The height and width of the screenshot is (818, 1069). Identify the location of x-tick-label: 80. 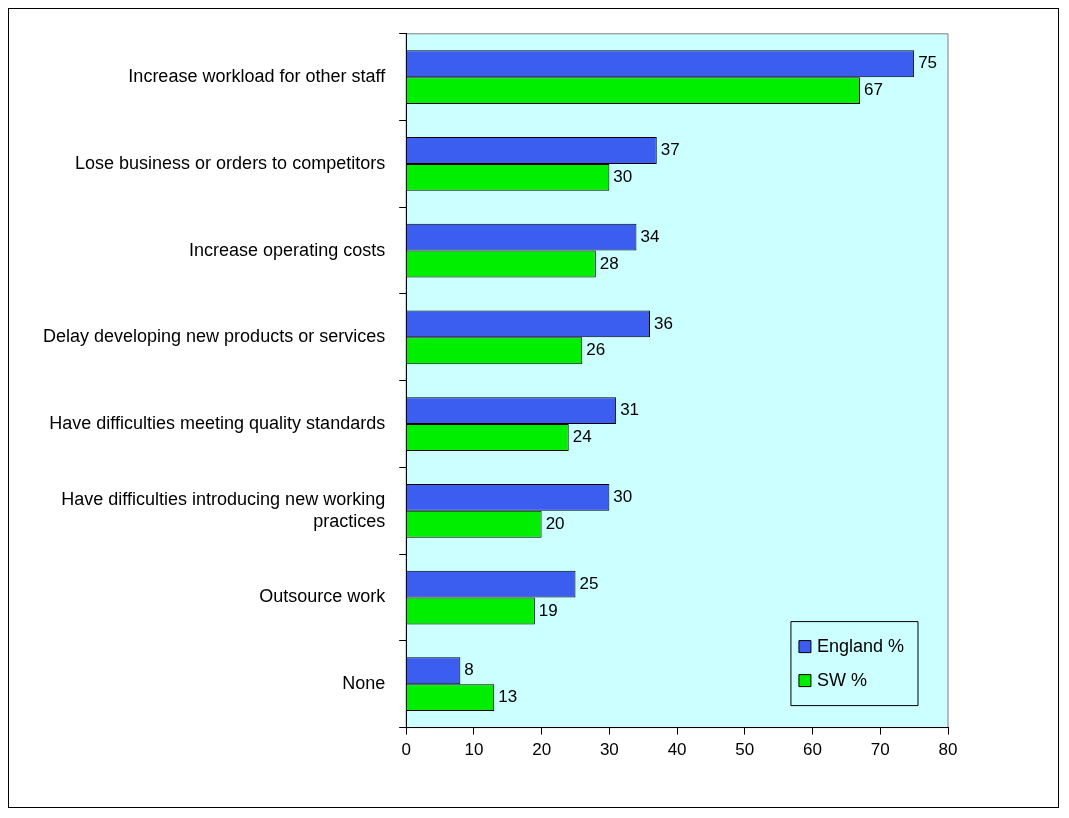
(948, 750).